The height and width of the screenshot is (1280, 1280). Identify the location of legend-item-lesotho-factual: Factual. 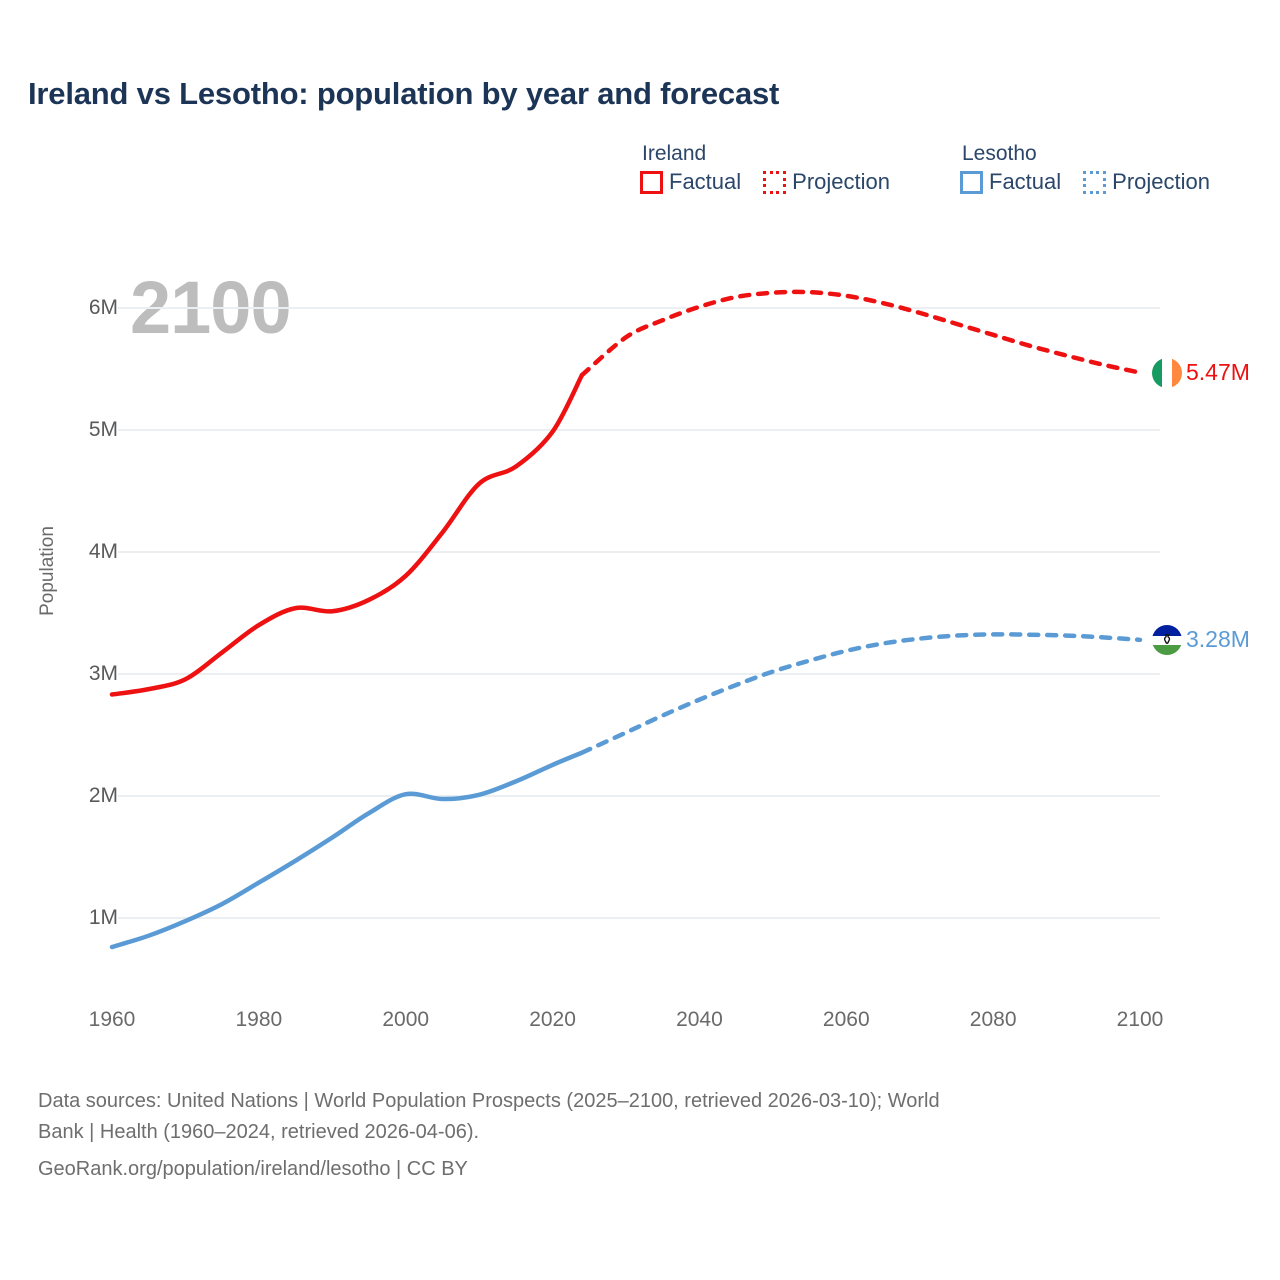
(1010, 182).